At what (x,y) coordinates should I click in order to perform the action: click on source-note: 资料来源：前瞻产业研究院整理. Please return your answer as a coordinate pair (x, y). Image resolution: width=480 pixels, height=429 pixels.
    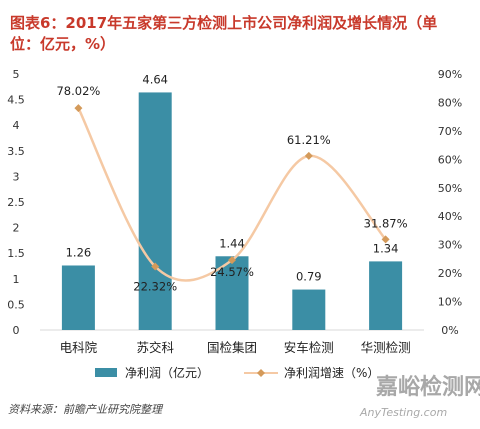
    Looking at the image, I should click on (86, 409).